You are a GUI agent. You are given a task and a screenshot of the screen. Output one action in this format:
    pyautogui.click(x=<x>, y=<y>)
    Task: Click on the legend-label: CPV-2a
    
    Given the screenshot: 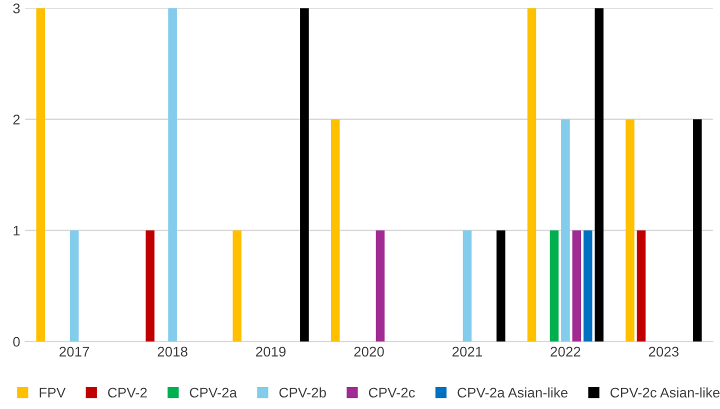 What is the action you would take?
    pyautogui.click(x=214, y=393)
    